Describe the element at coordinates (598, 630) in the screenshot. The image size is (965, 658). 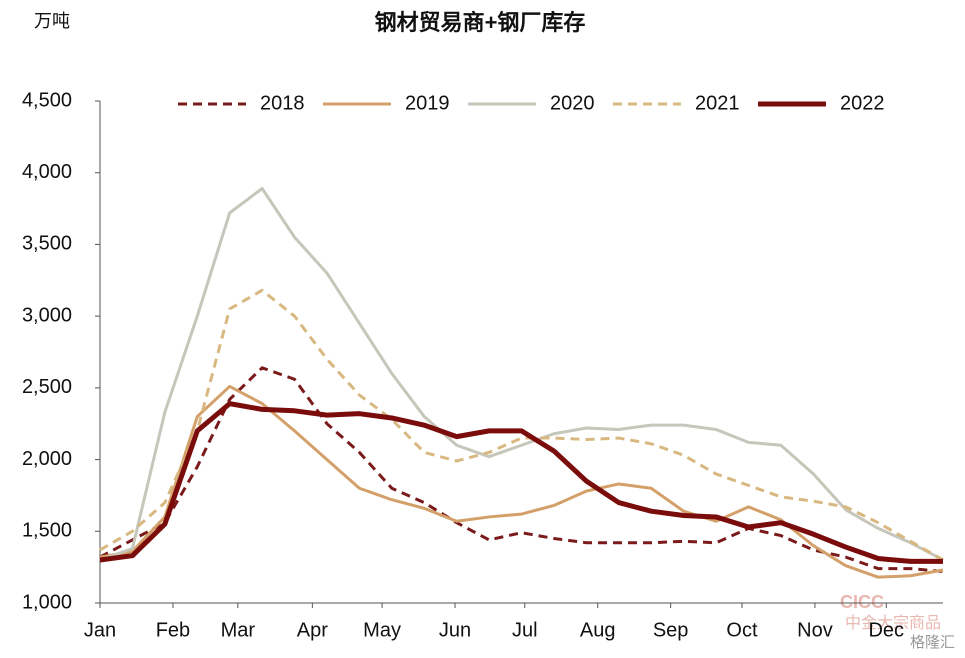
I see `x-tick-label: Aug` at that location.